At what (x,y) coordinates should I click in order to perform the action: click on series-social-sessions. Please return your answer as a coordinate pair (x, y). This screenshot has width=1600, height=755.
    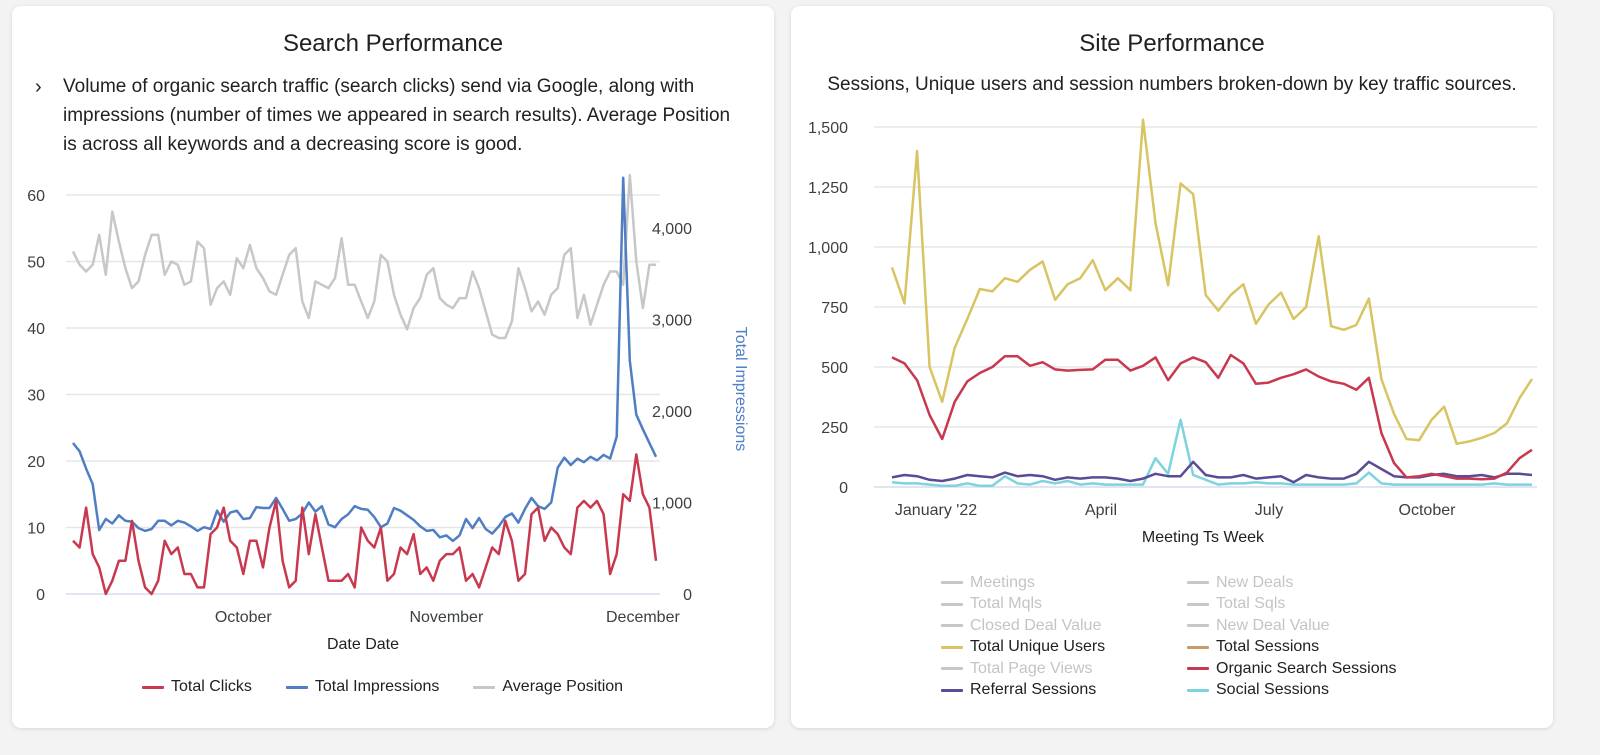
    Looking at the image, I should click on (1212, 453).